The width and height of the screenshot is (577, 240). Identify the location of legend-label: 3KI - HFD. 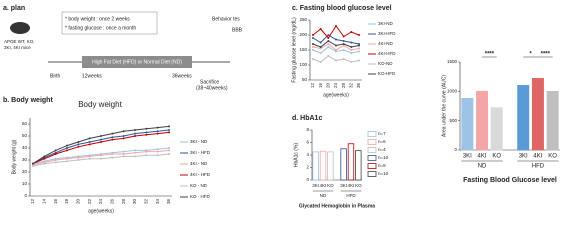
(200, 152).